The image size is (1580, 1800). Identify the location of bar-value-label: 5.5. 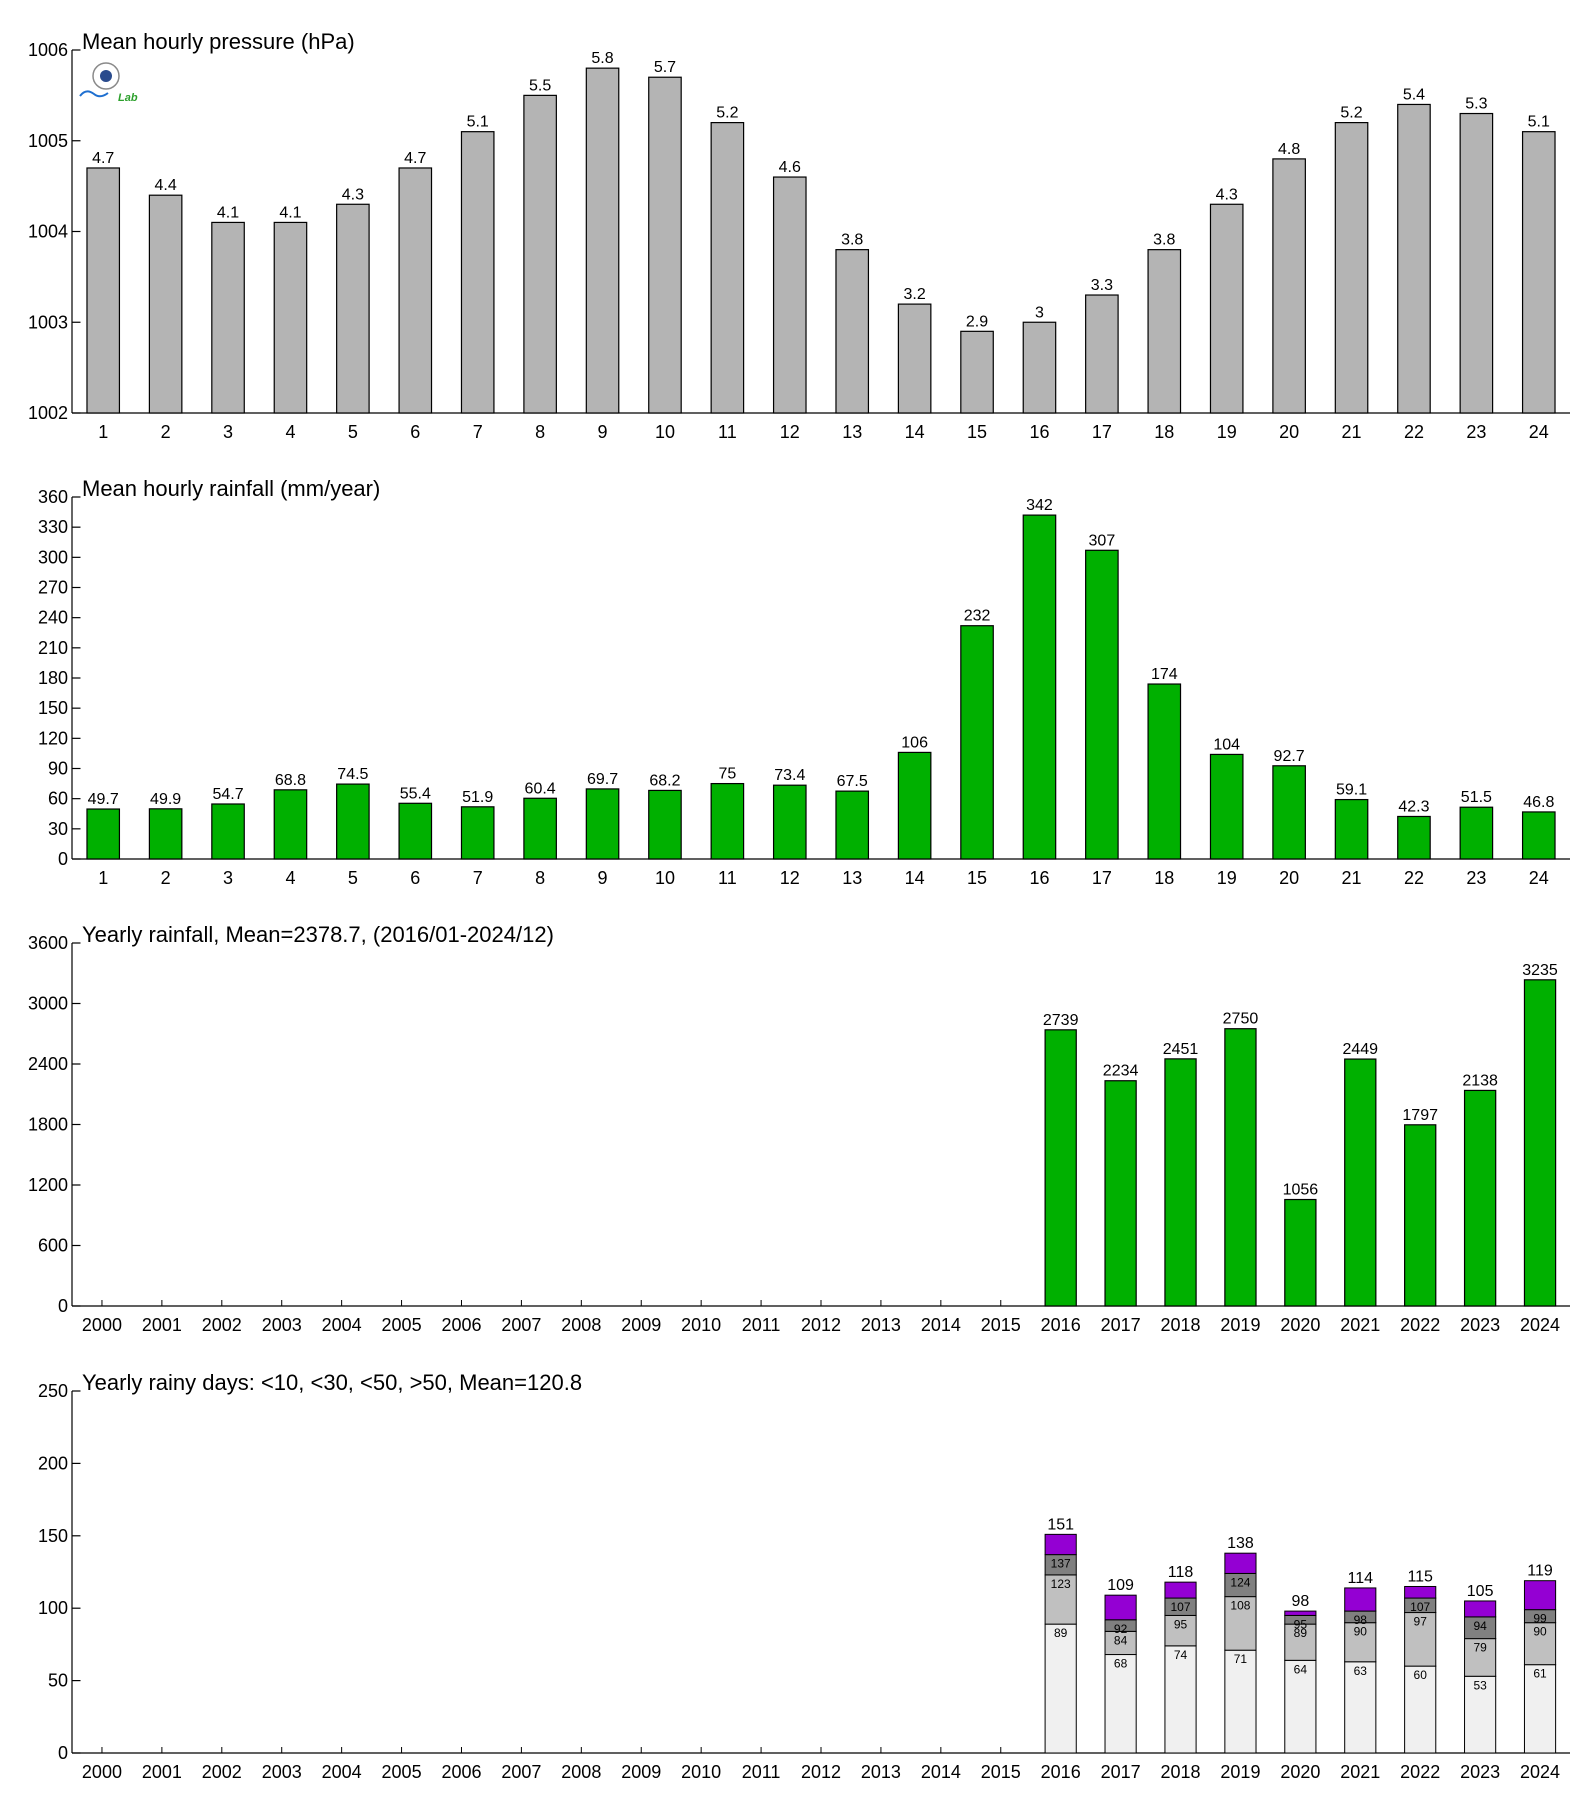
(540, 85).